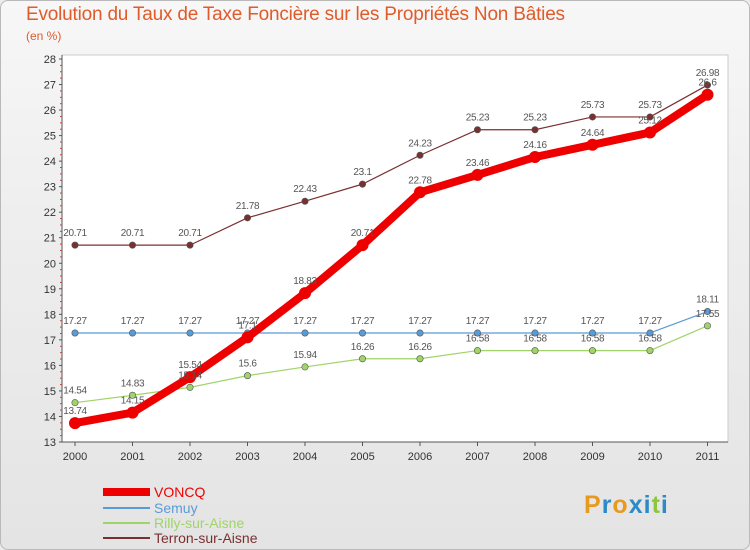 This screenshot has width=750, height=550. I want to click on logo-letter: P, so click(593, 505).